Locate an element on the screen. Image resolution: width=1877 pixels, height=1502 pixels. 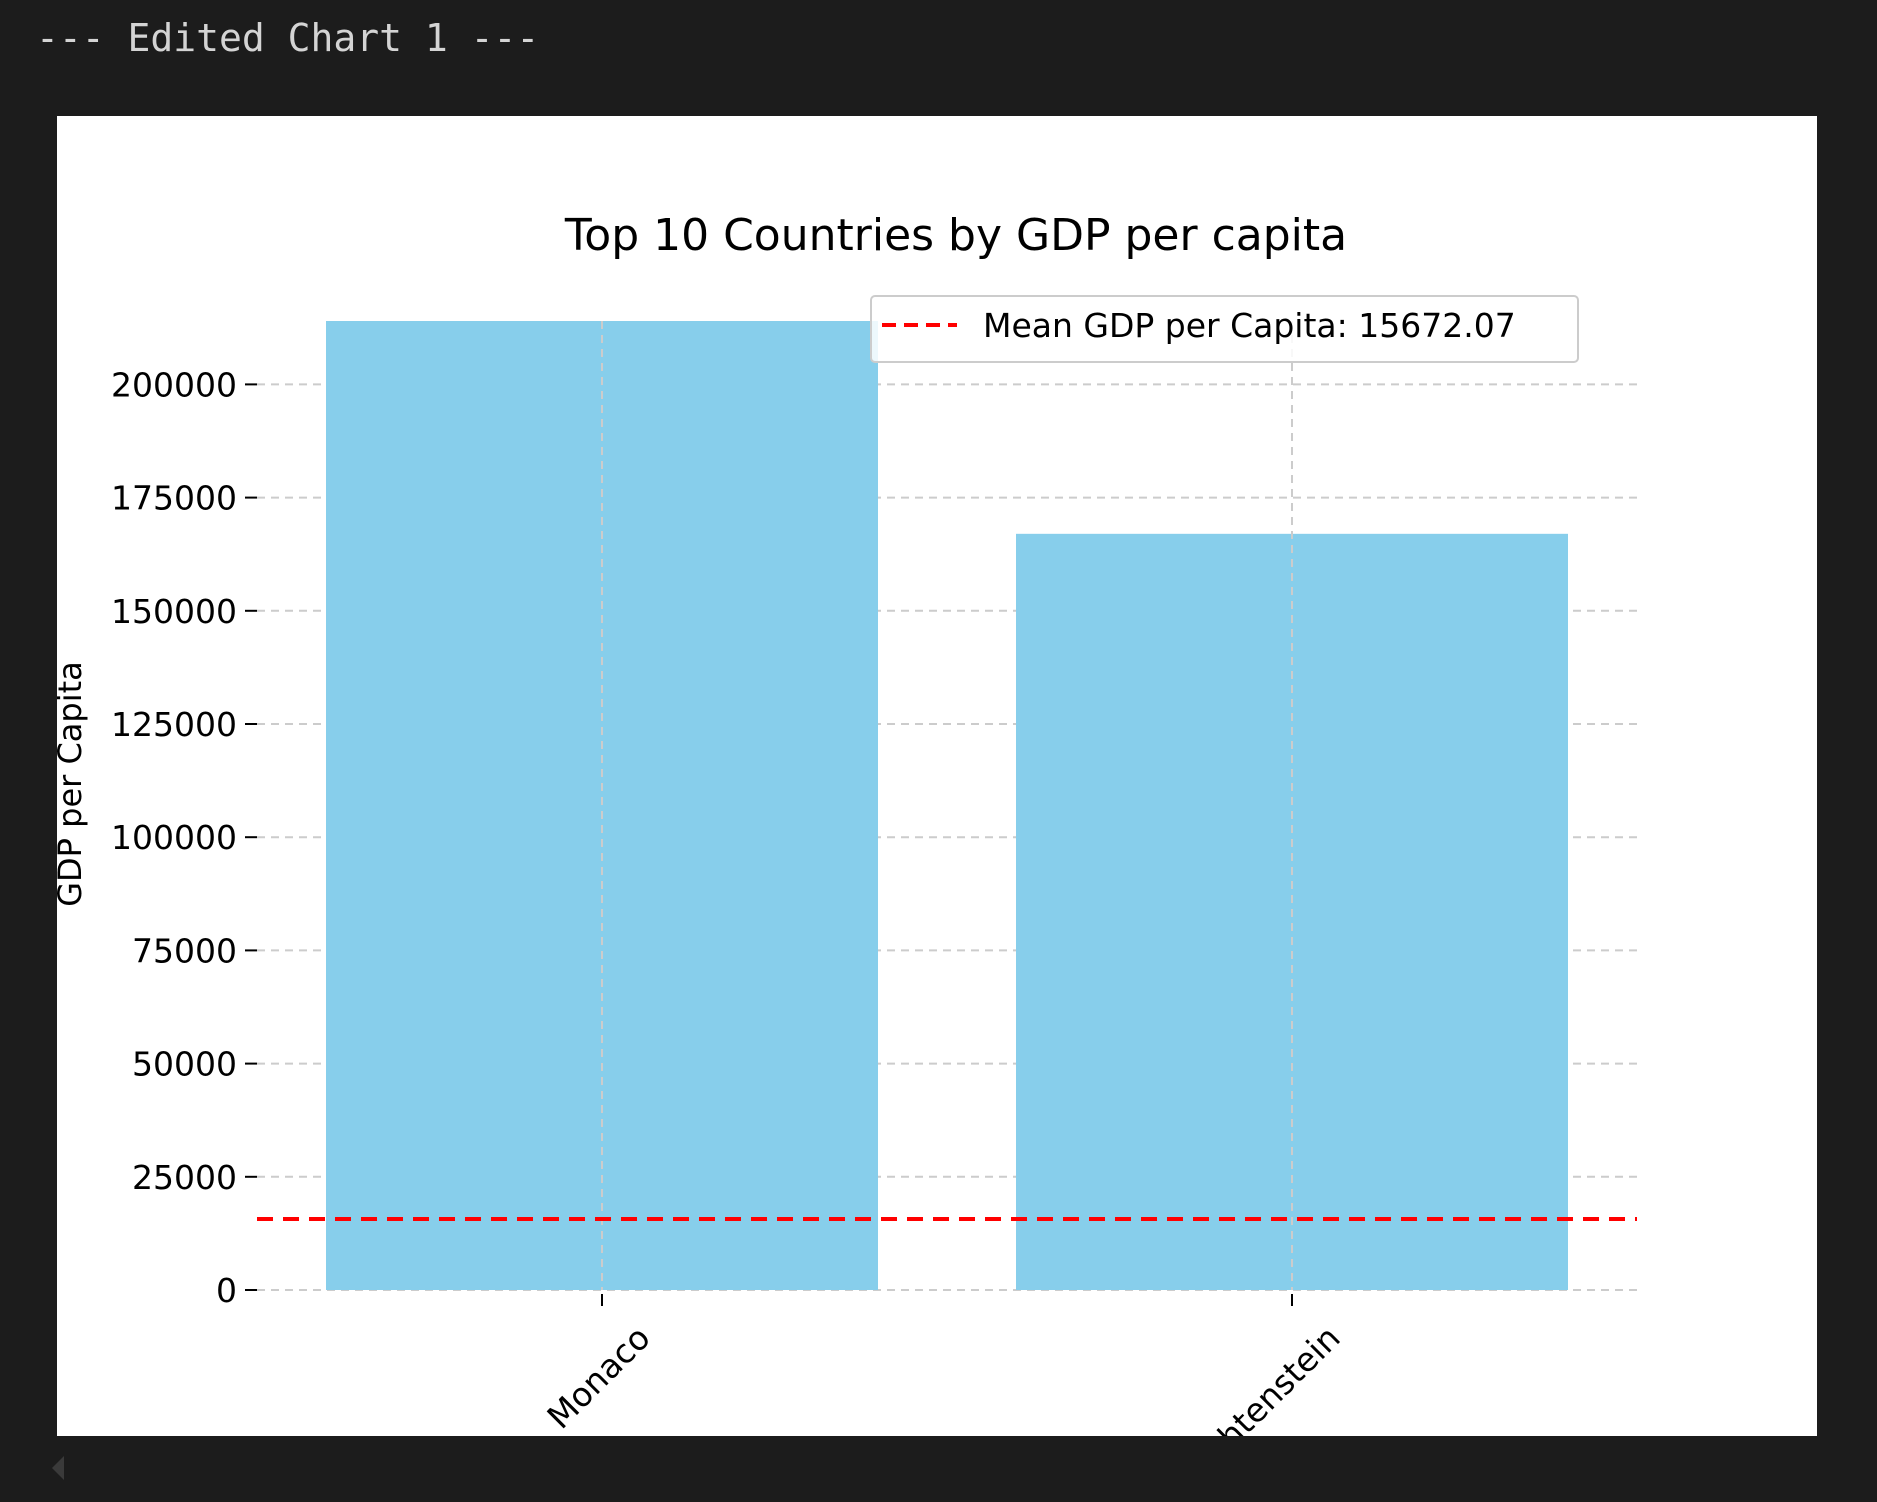
x-axis: Monaco Liechtenstein is located at coordinates (943, 1365).